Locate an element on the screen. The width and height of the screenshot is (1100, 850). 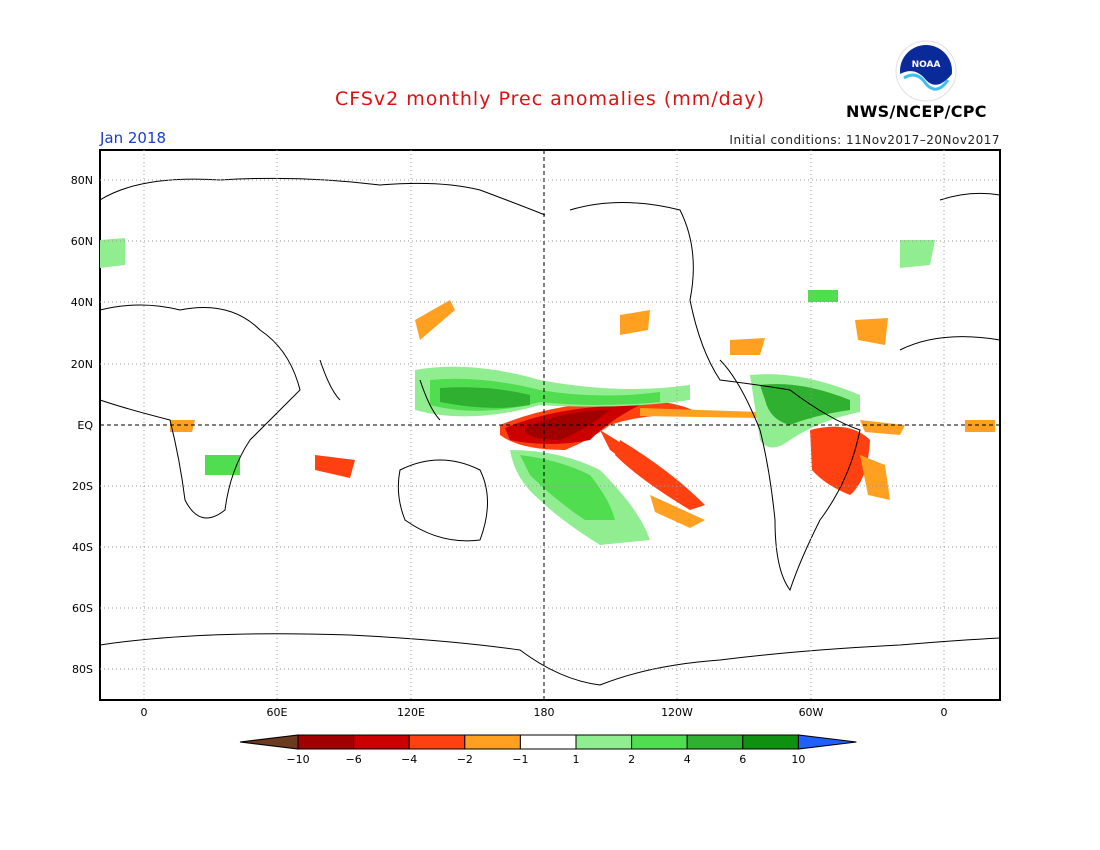
lon-label: 120W is located at coordinates (677, 712).